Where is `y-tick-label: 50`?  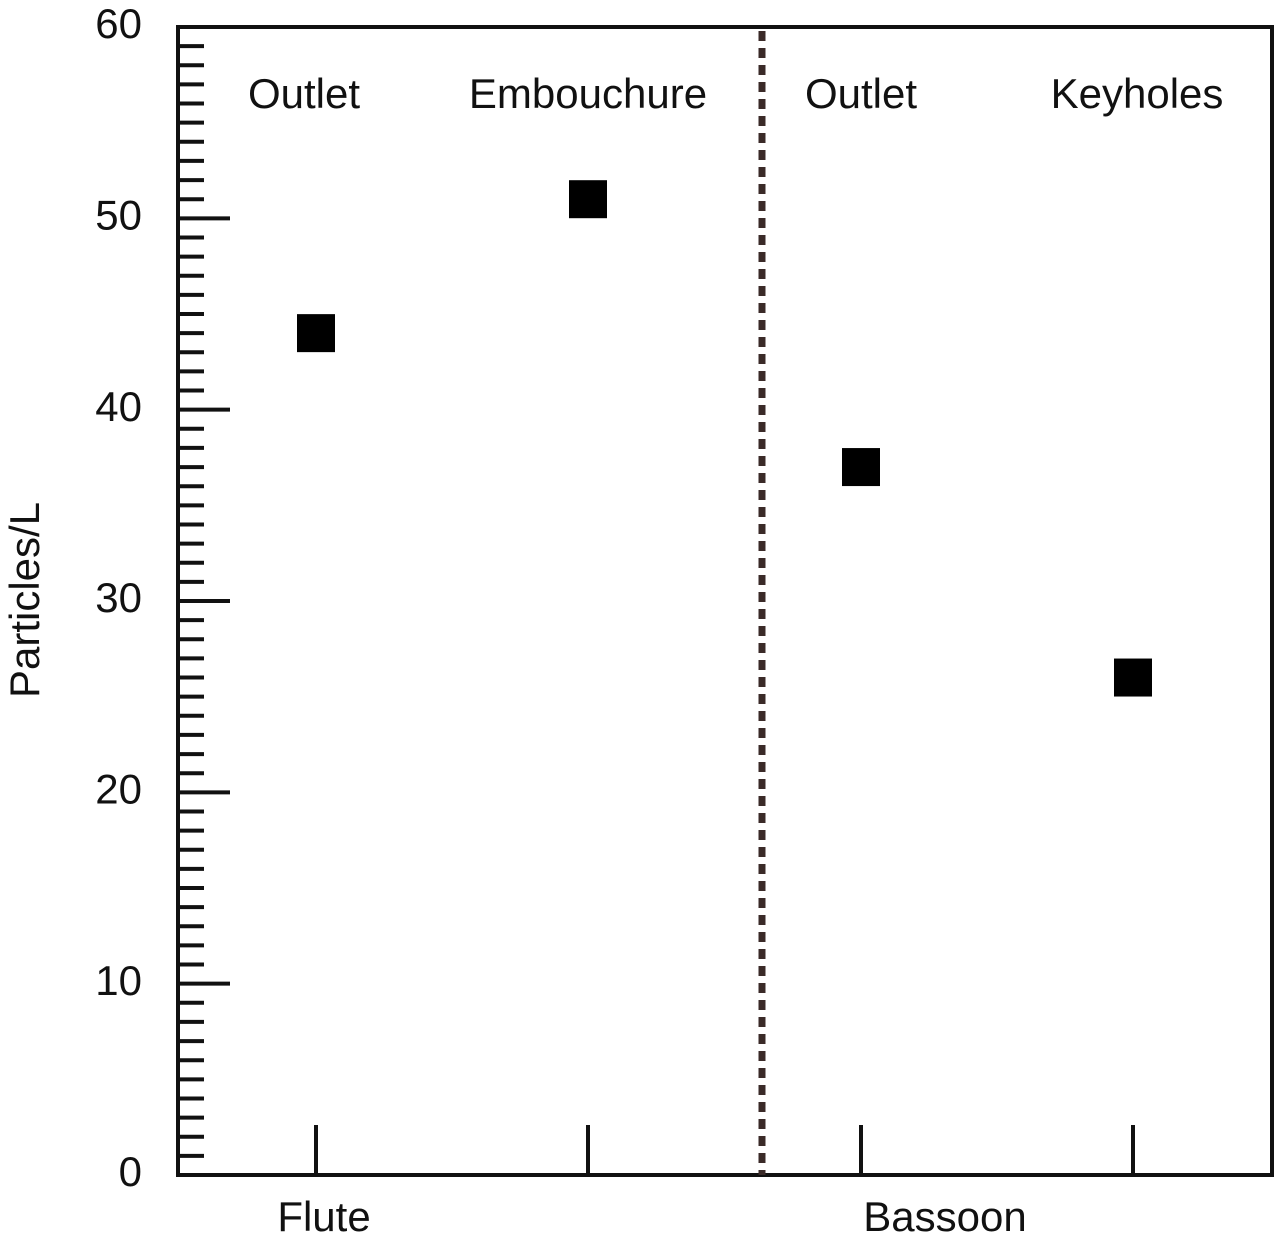 y-tick-label: 50 is located at coordinates (118, 214).